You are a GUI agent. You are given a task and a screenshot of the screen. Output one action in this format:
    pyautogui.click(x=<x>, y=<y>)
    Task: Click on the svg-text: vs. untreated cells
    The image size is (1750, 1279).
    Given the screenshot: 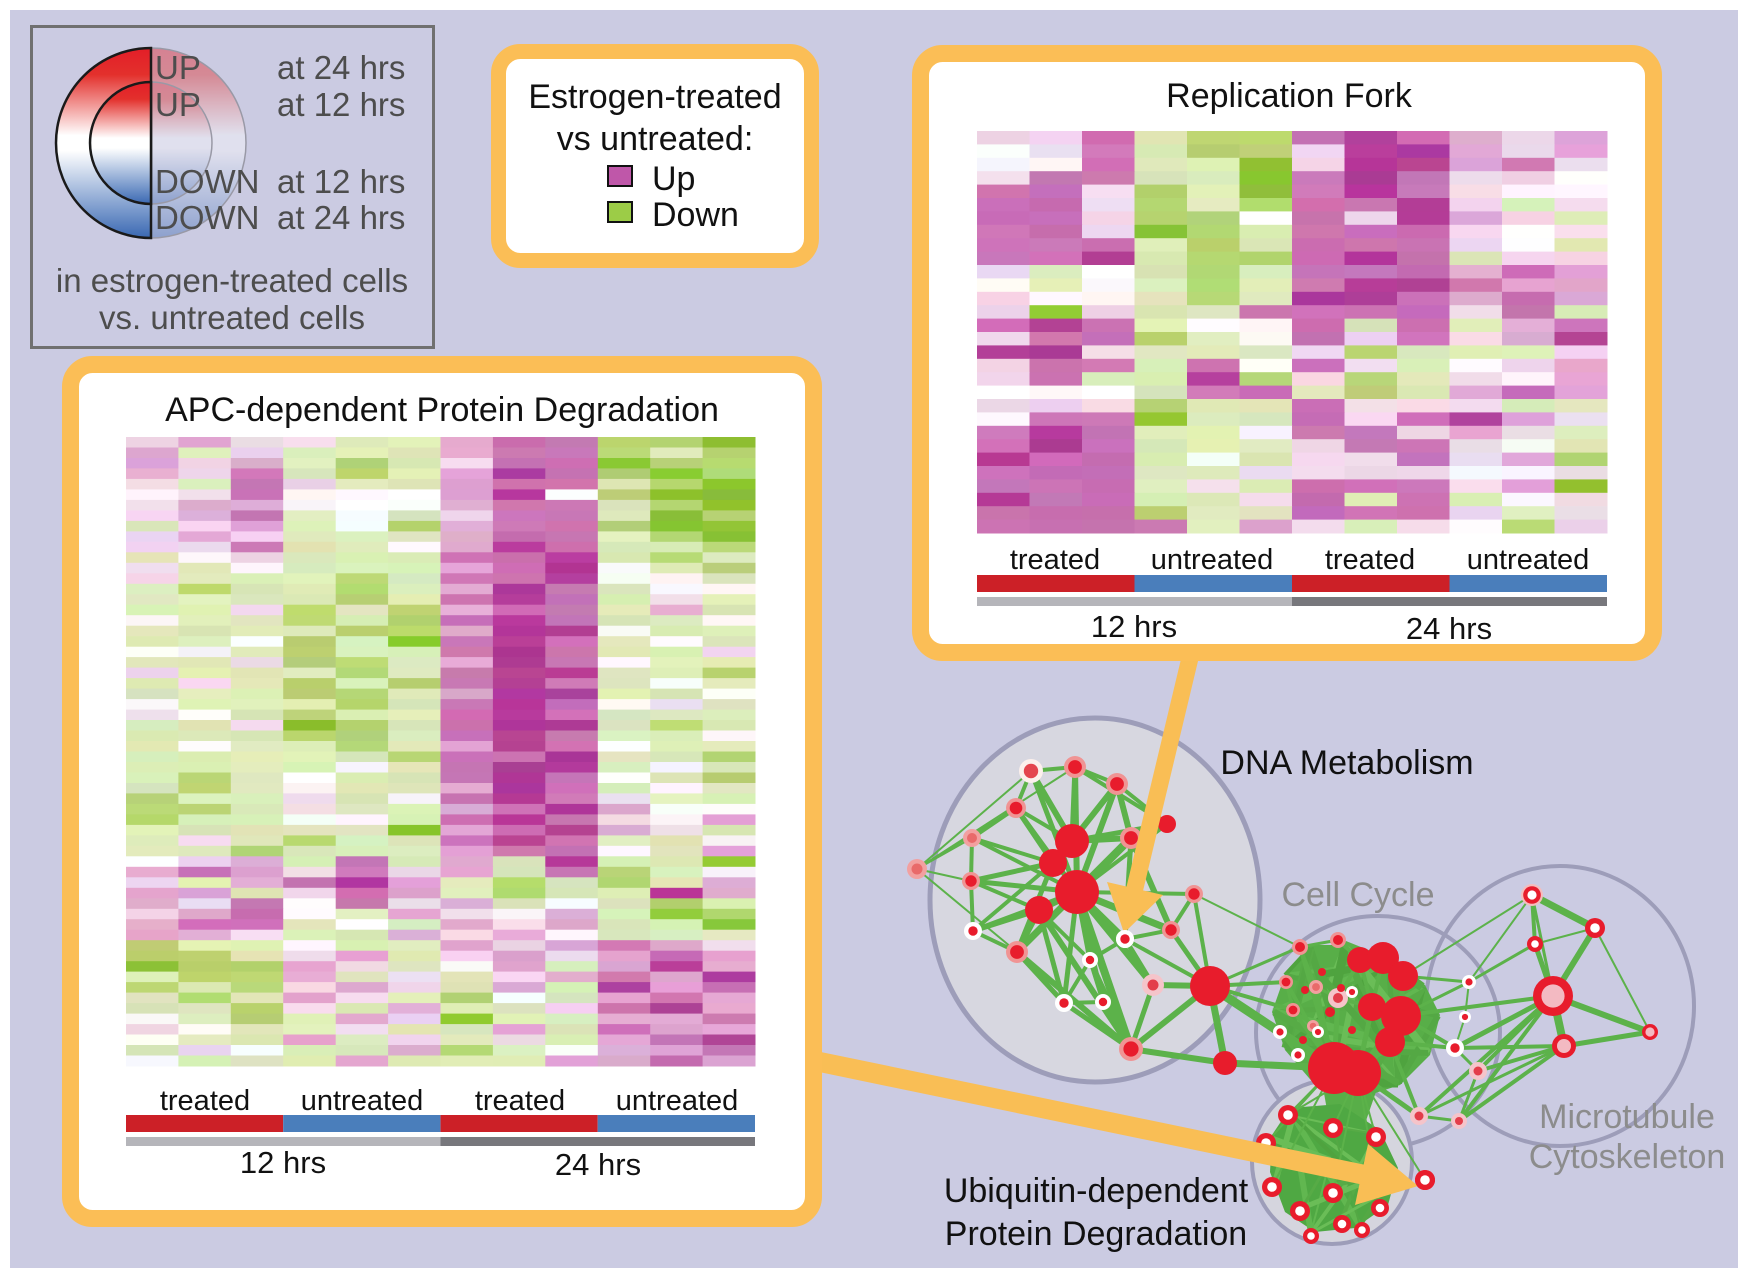 What is the action you would take?
    pyautogui.click(x=232, y=317)
    